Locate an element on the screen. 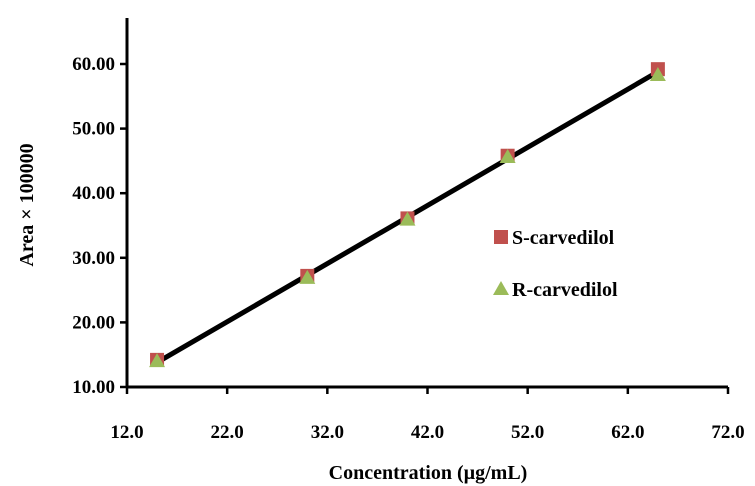 This screenshot has width=755, height=486. x-tick-label: 52.0 is located at coordinates (527, 432).